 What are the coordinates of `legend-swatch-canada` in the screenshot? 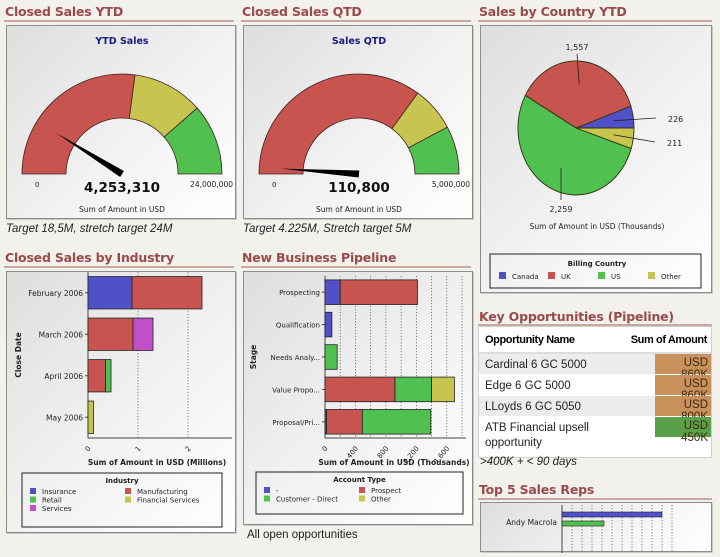 It's located at (502, 275).